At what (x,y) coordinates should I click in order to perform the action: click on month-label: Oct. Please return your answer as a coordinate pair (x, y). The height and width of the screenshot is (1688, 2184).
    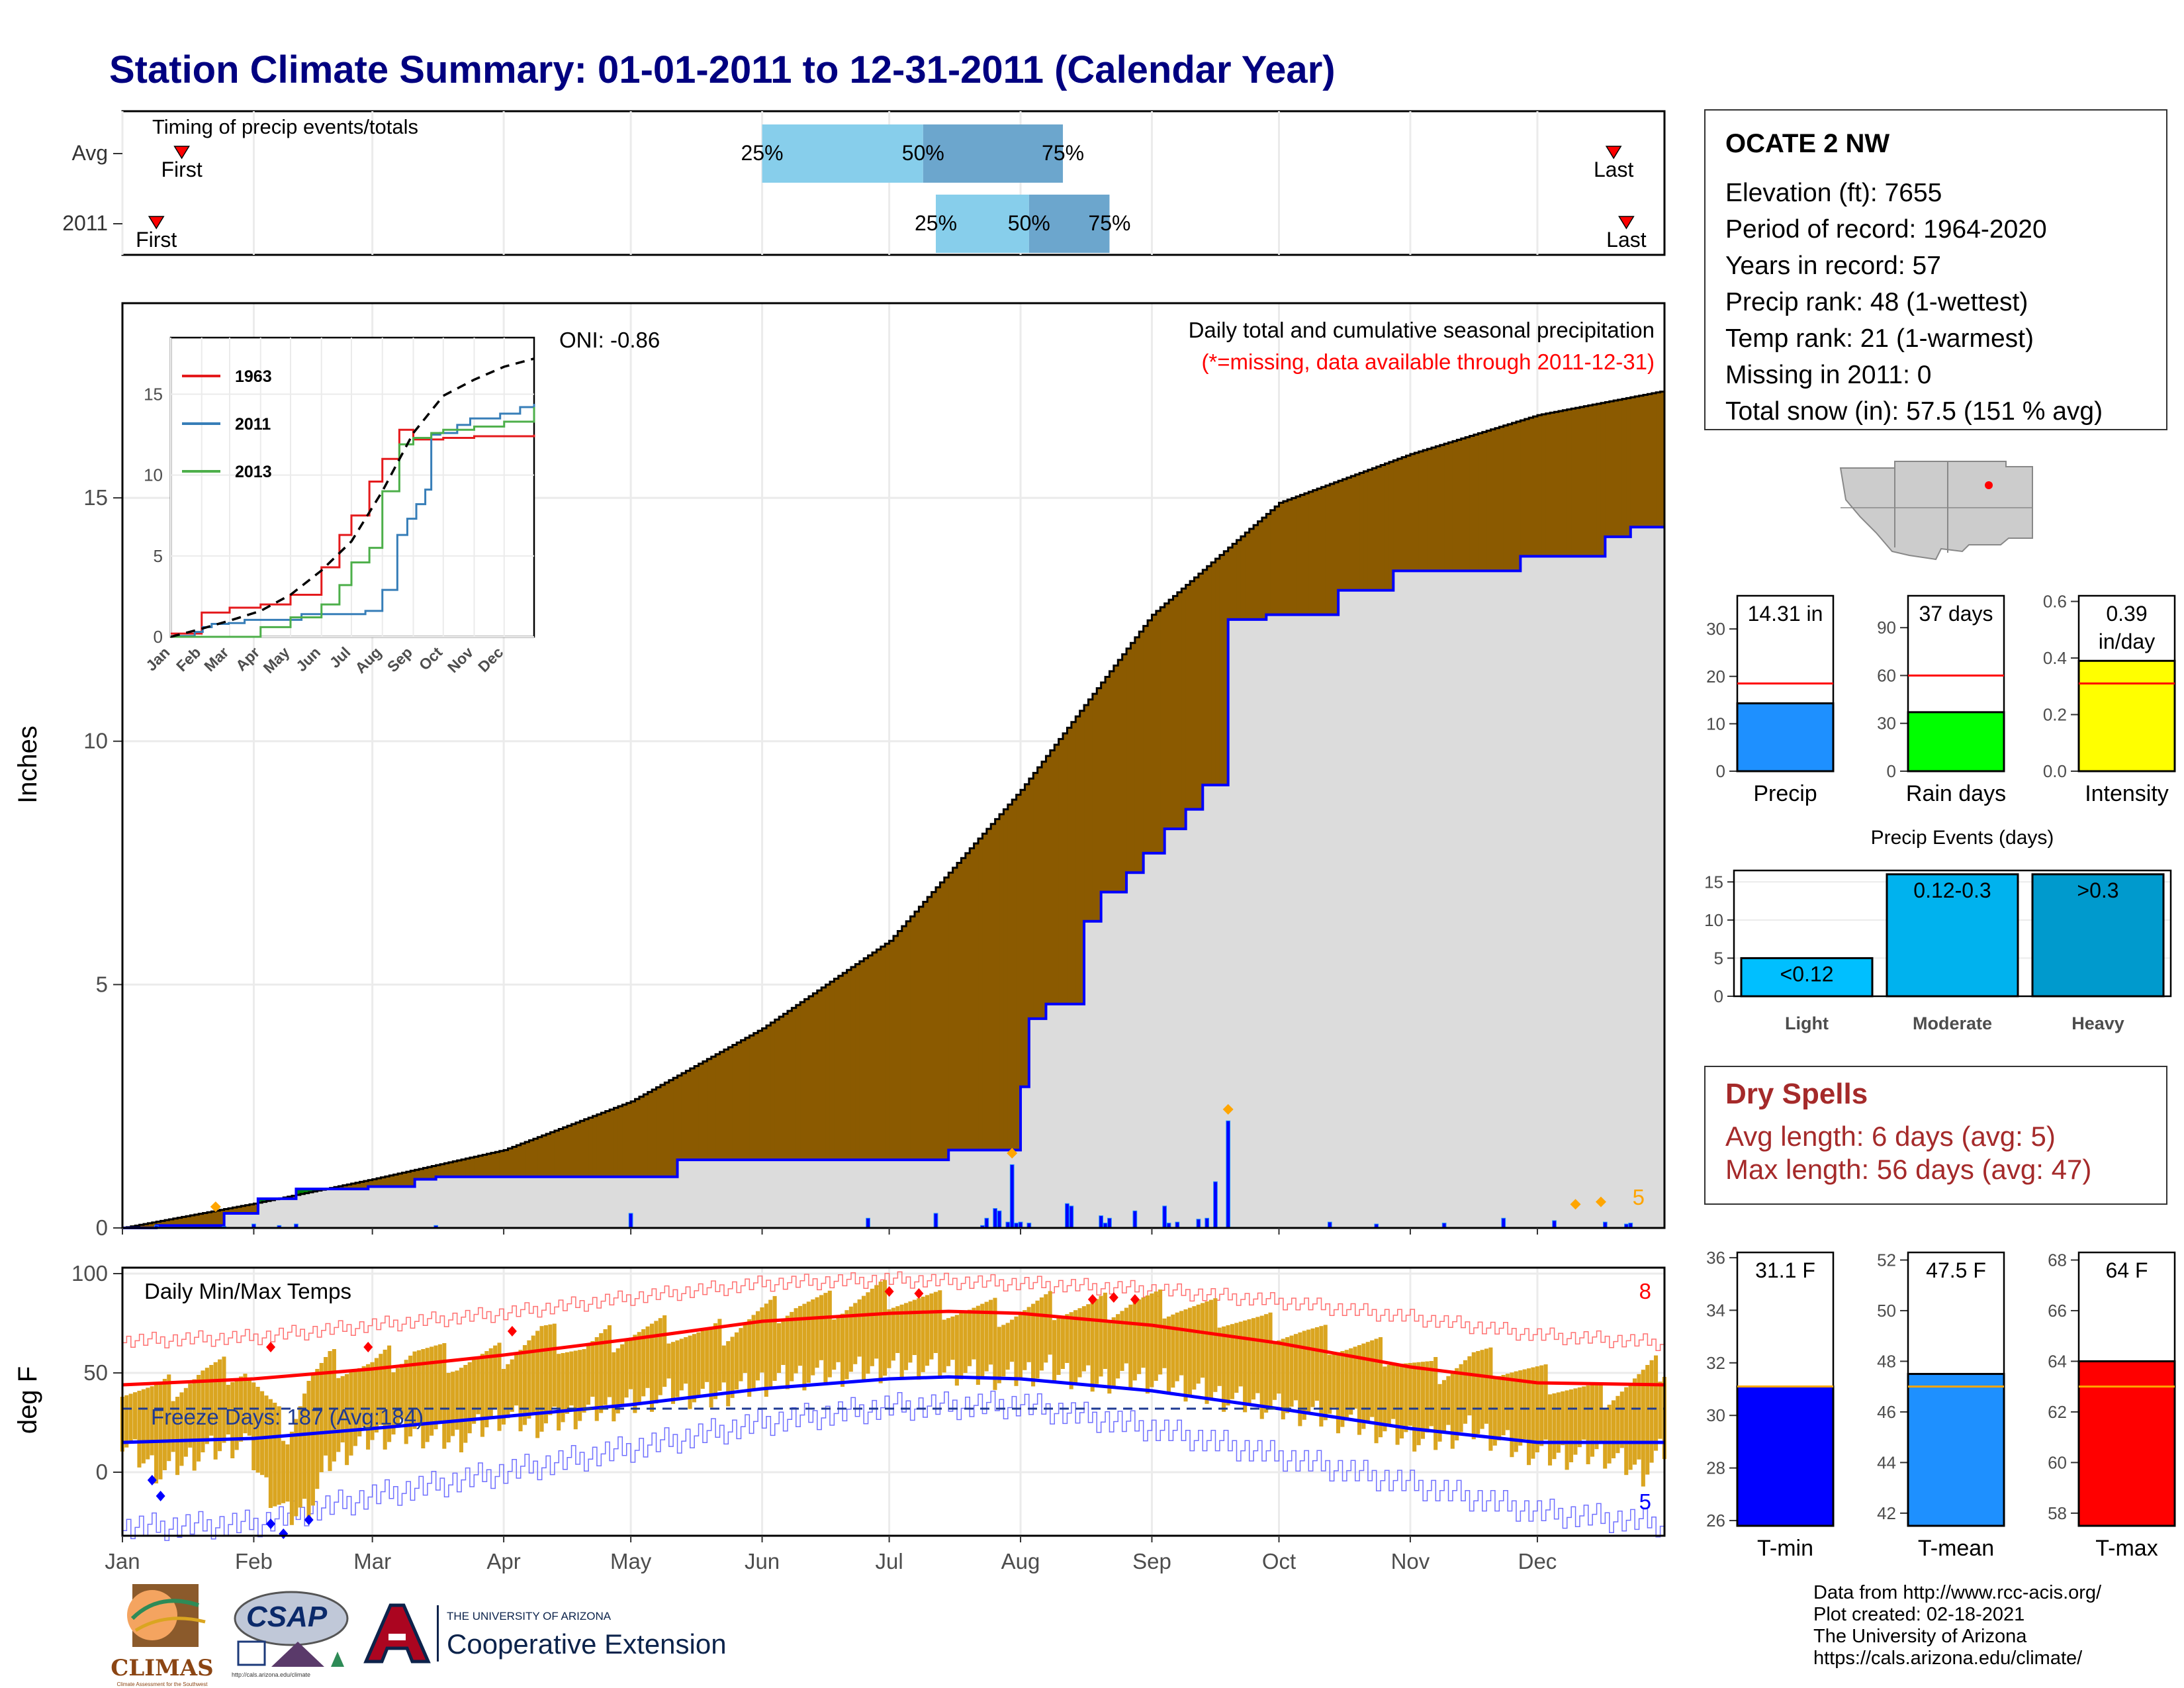
    Looking at the image, I should click on (1279, 1561).